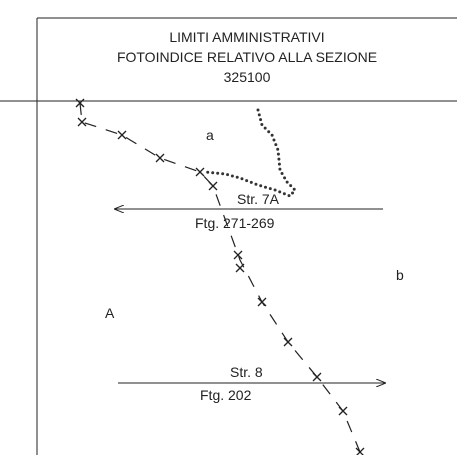  I want to click on area-label: b, so click(400, 275).